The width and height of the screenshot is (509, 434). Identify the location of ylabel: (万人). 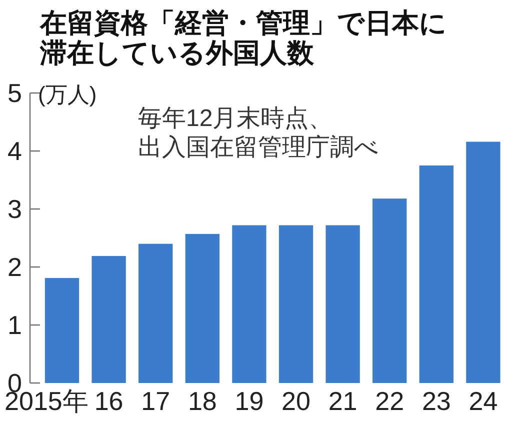
(67, 94).